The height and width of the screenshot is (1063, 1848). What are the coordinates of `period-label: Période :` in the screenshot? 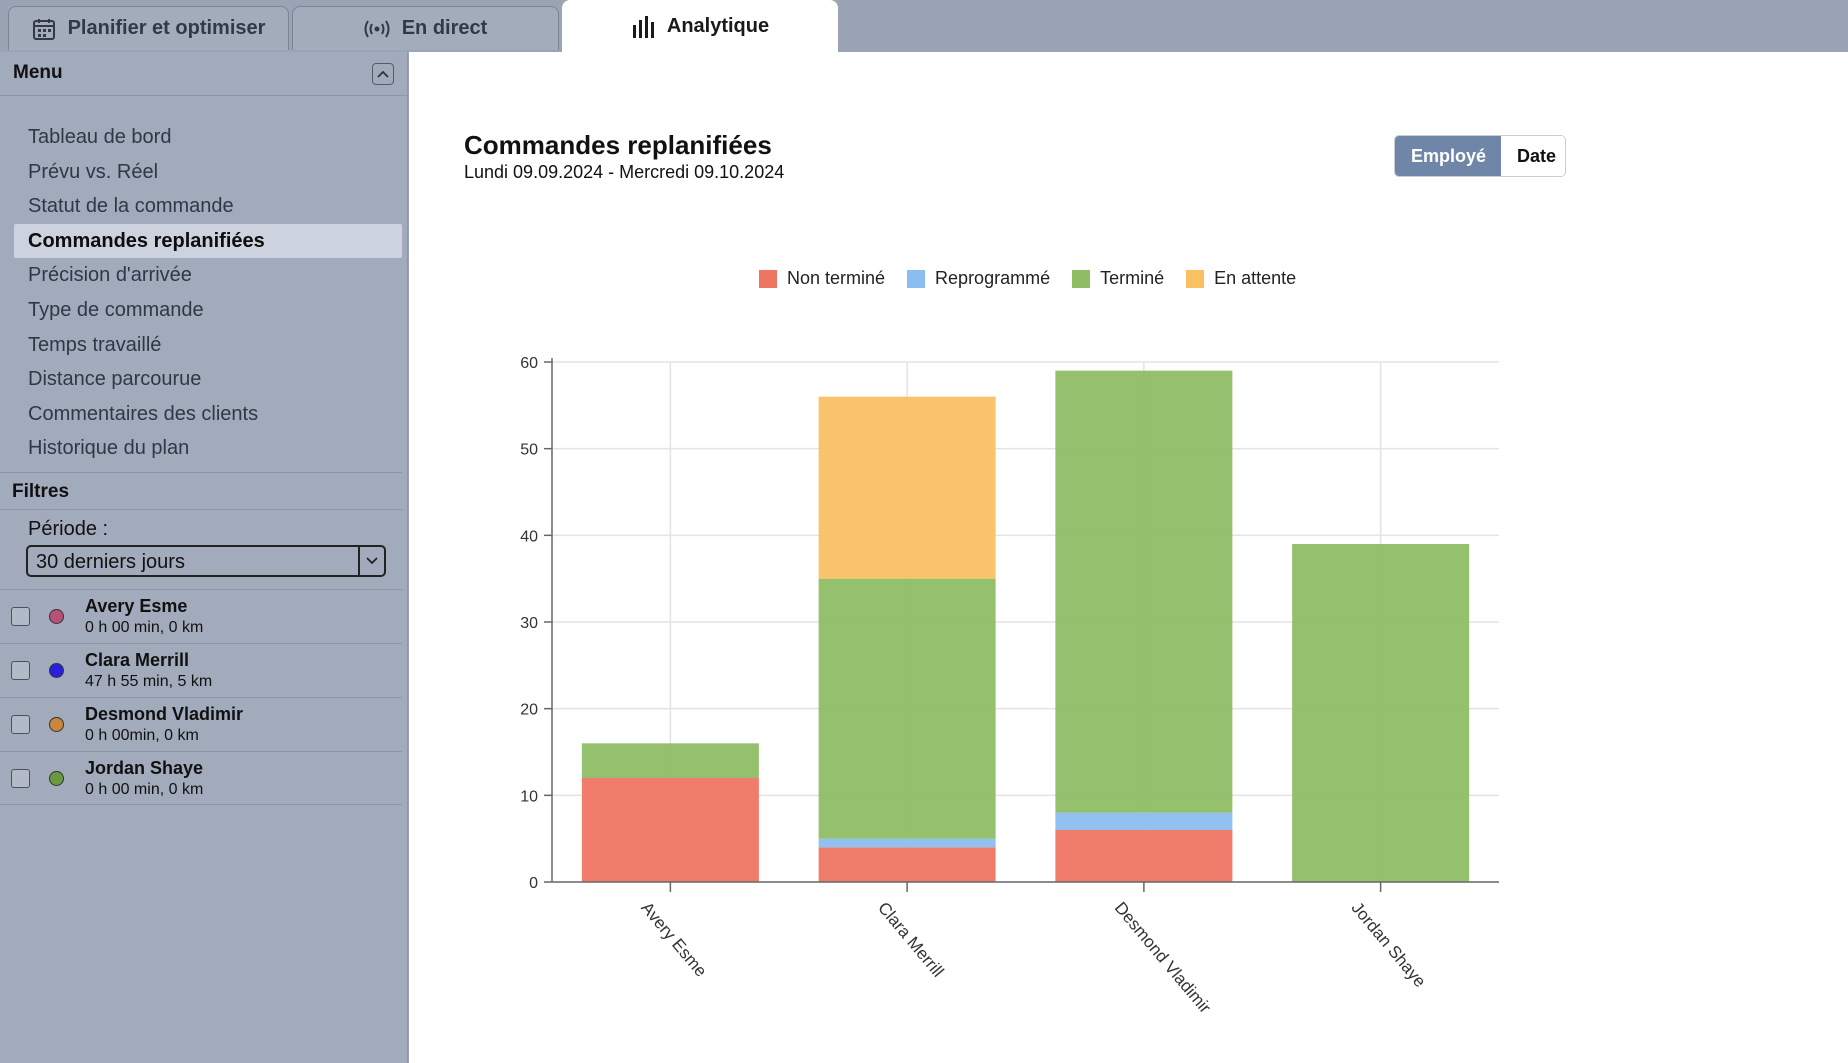 It's located at (68, 529).